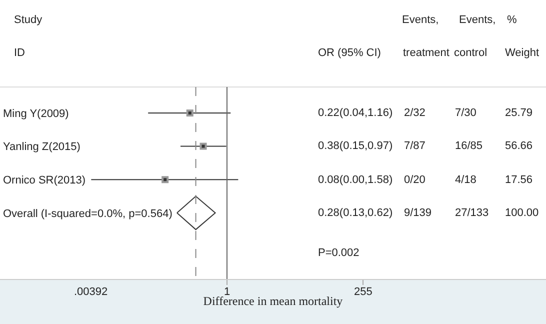 This screenshot has height=324, width=546. What do you see at coordinates (522, 53) in the screenshot?
I see `text: Weight` at bounding box center [522, 53].